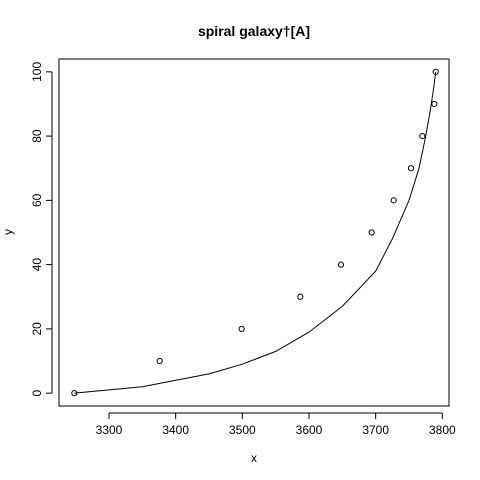 This screenshot has height=480, width=480. Describe the element at coordinates (175, 430) in the screenshot. I see `x-tick-label: 3400` at that location.